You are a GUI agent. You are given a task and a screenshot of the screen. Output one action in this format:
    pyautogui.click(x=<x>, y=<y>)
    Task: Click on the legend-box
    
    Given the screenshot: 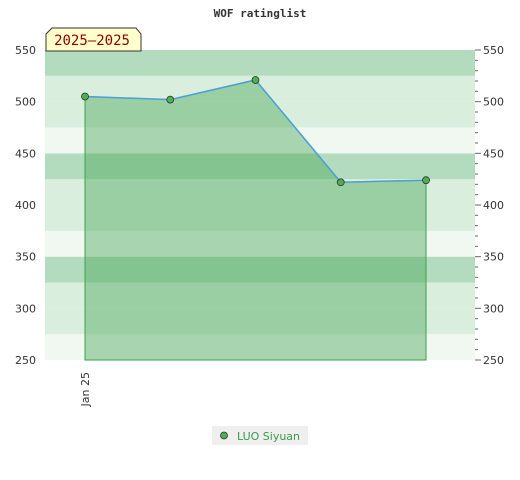 What is the action you would take?
    pyautogui.click(x=260, y=435)
    